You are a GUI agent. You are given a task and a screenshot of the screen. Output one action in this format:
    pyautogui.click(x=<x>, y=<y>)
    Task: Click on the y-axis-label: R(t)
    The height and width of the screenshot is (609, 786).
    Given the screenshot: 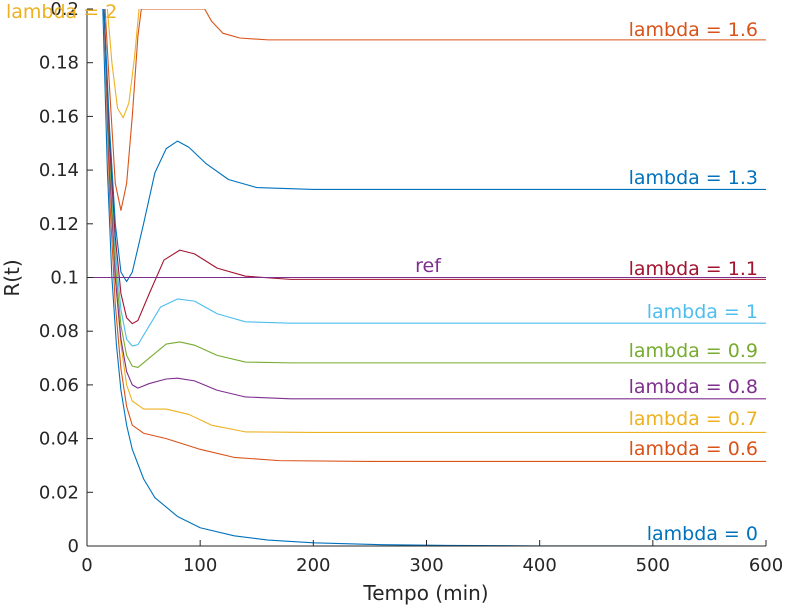 What is the action you would take?
    pyautogui.click(x=12, y=277)
    